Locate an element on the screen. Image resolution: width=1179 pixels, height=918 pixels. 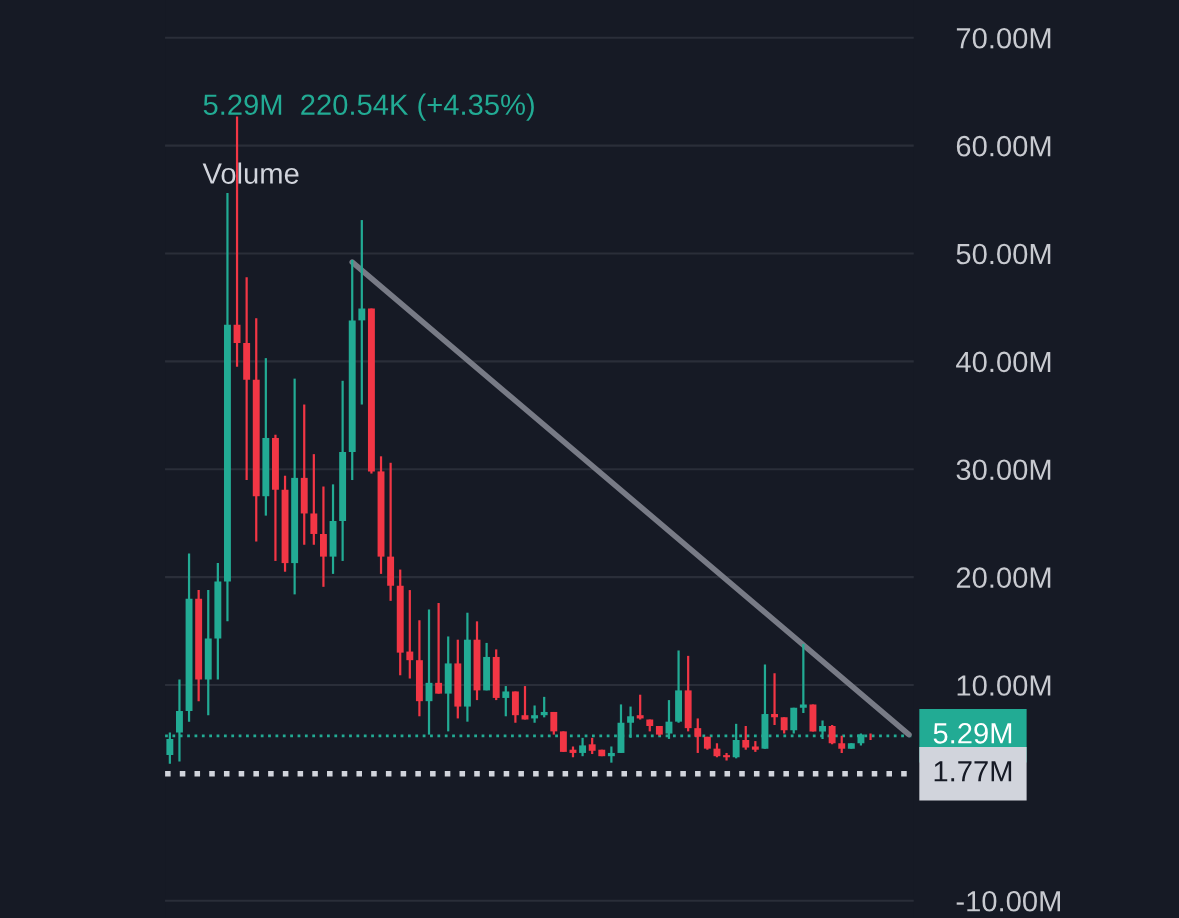
y-tick-label: 60.00M is located at coordinates (1003, 146).